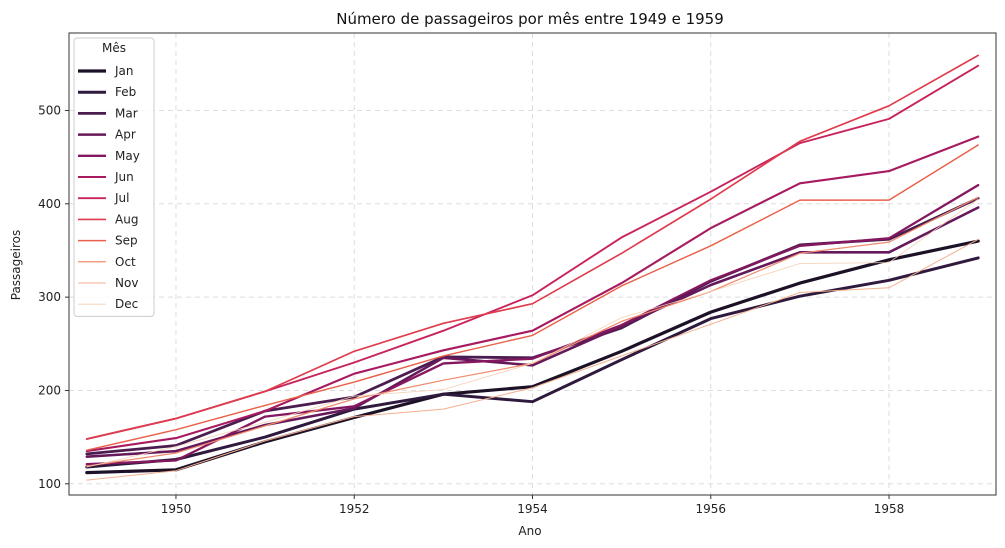  What do you see at coordinates (49, 204) in the screenshot?
I see `y-tick-label: 400` at bounding box center [49, 204].